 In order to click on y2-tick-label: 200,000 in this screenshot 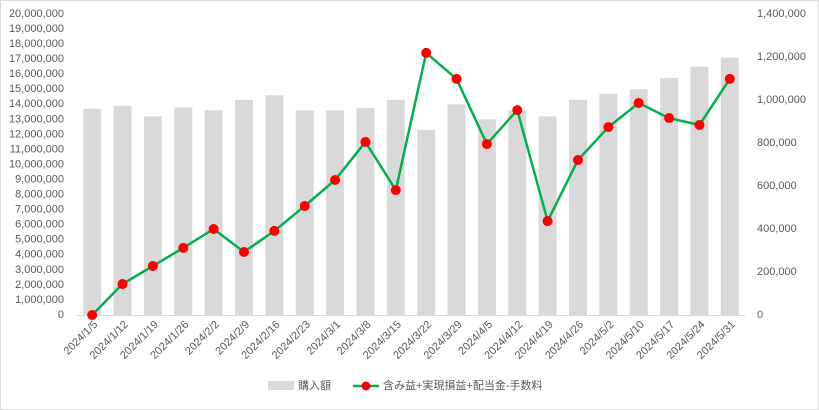, I will do `click(777, 272)`.